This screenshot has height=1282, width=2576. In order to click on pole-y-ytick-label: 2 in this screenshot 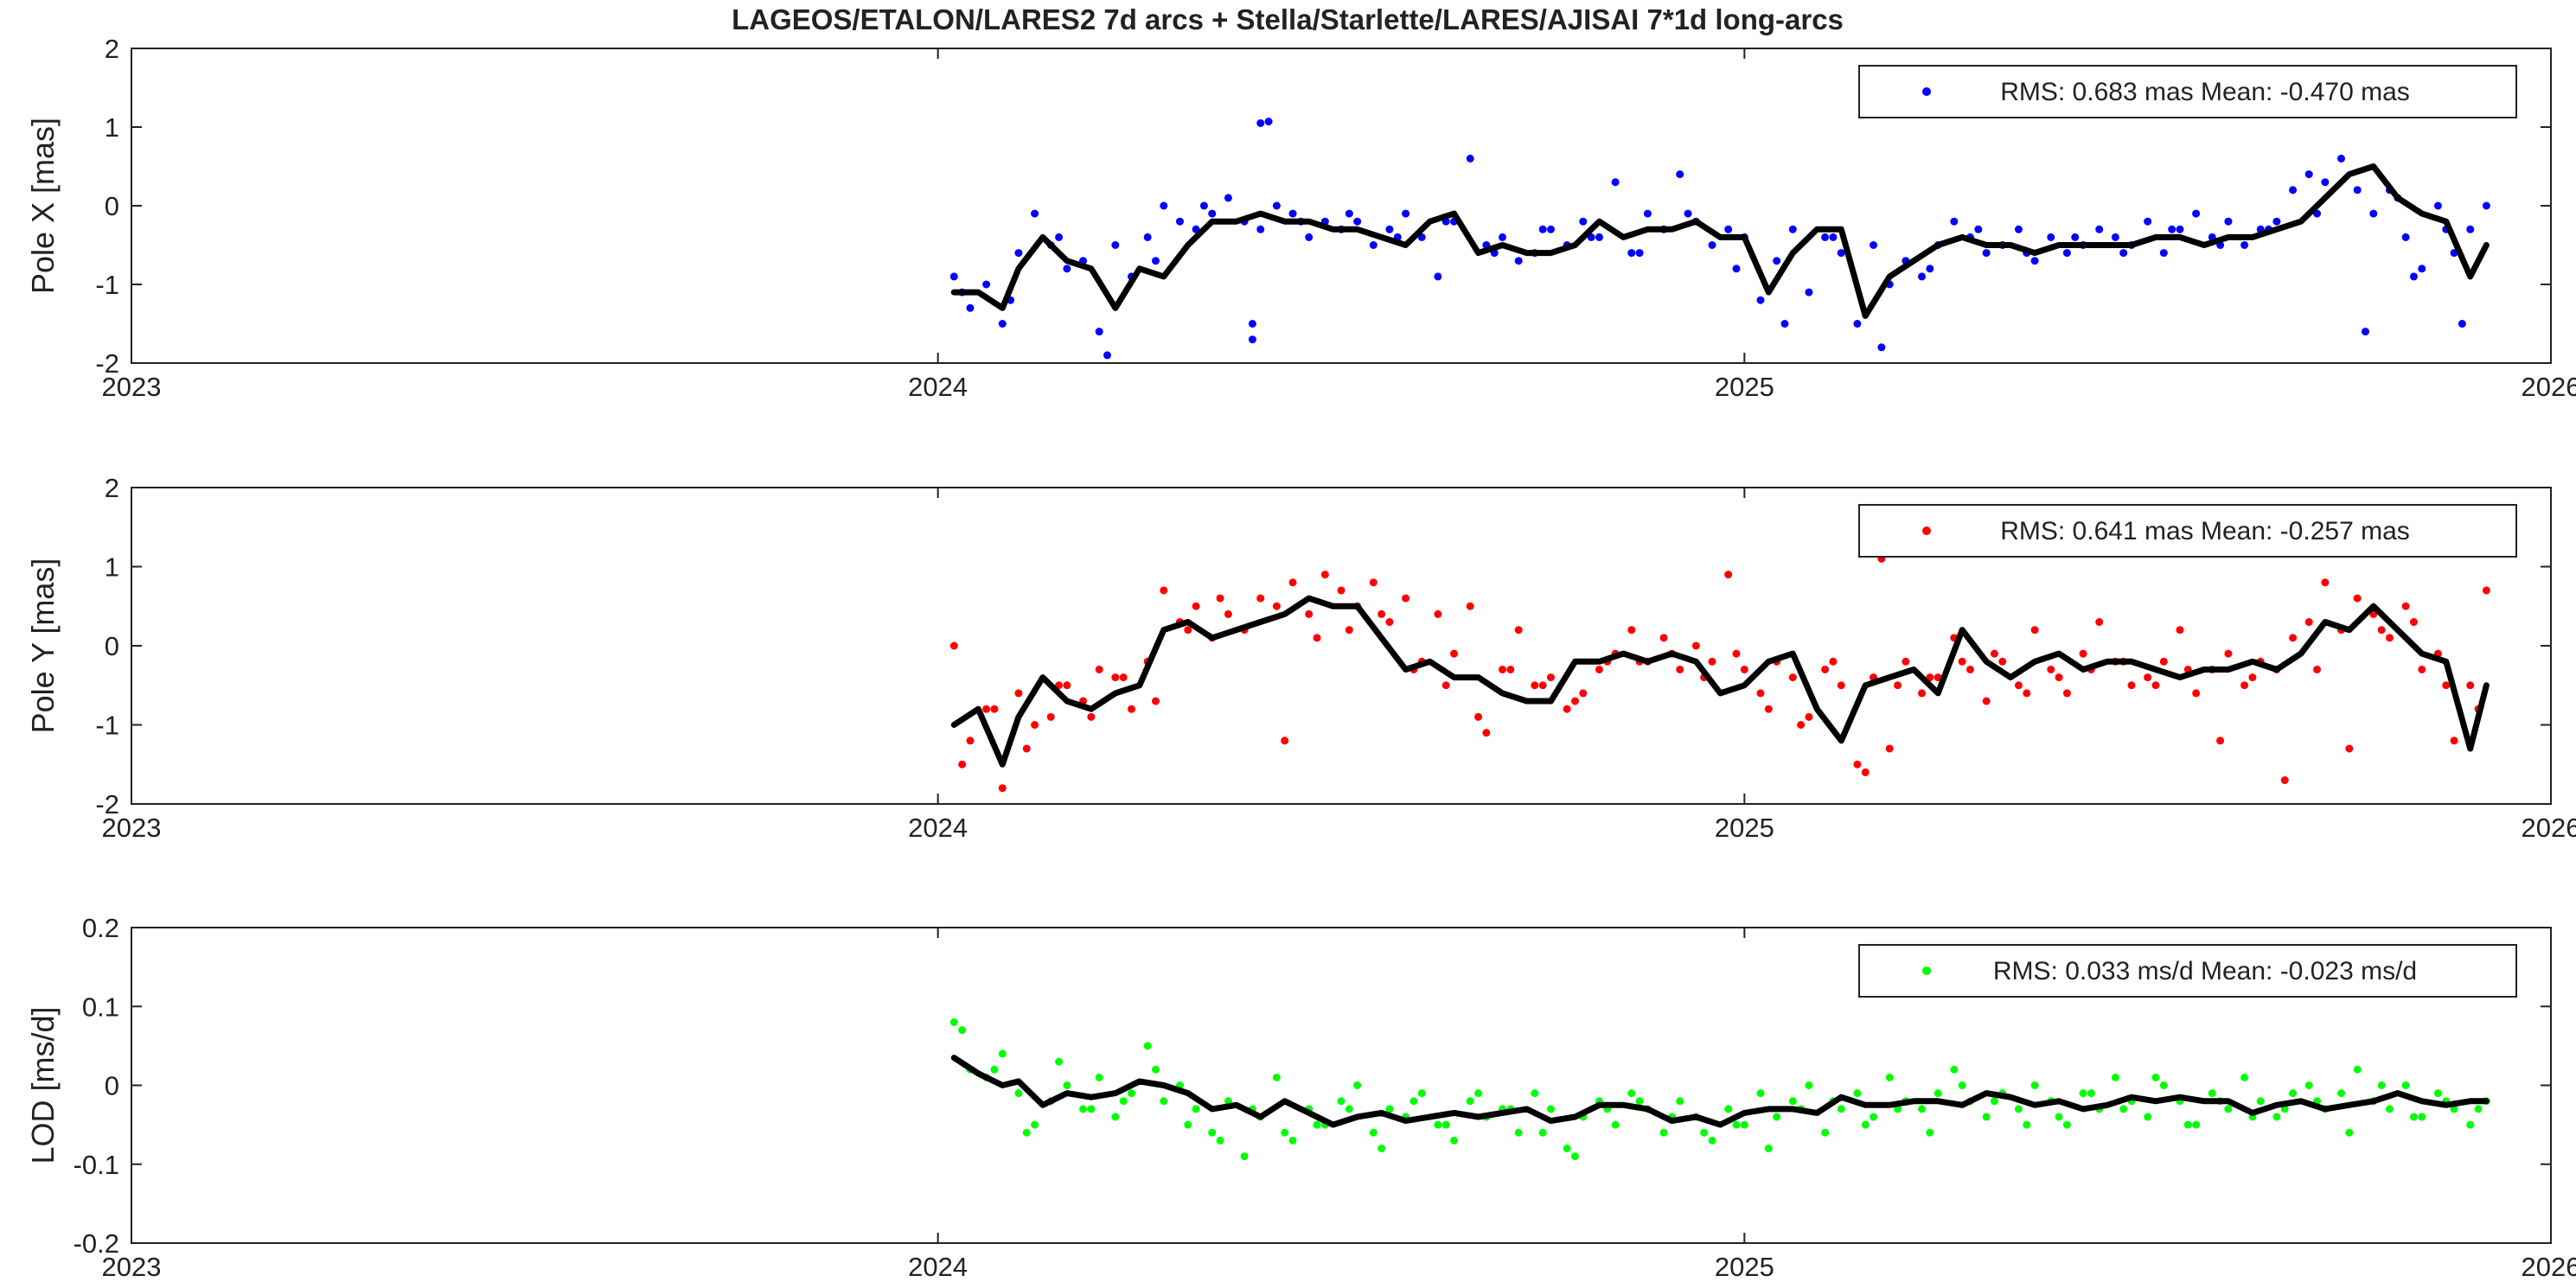, I will do `click(112, 488)`.